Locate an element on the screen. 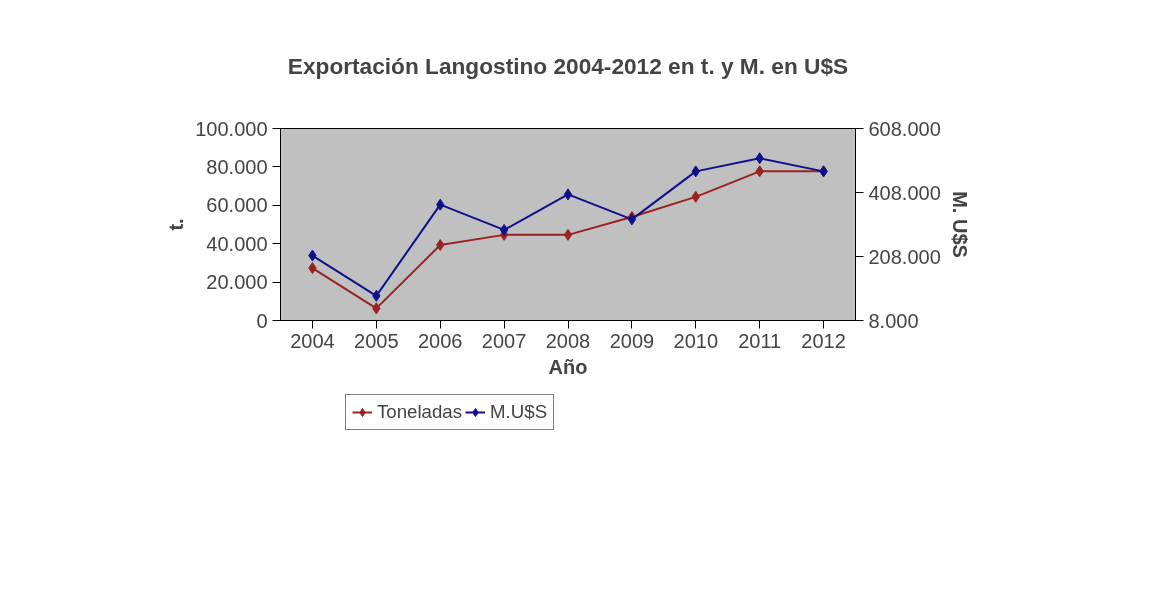  y-tick-label: 60.000 is located at coordinates (237, 205).